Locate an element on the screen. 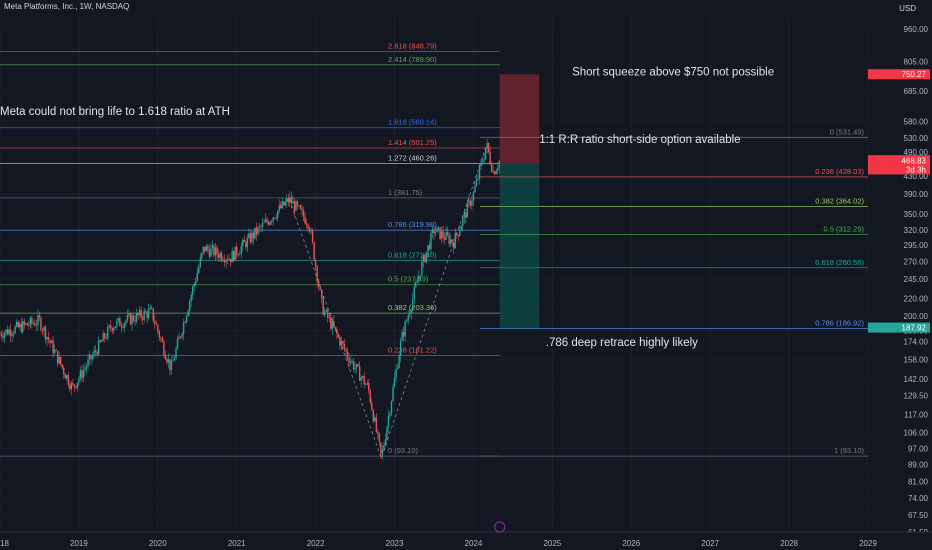 The height and width of the screenshot is (550, 932). fib-left-label: 2.414 (789.90) is located at coordinates (412, 59).